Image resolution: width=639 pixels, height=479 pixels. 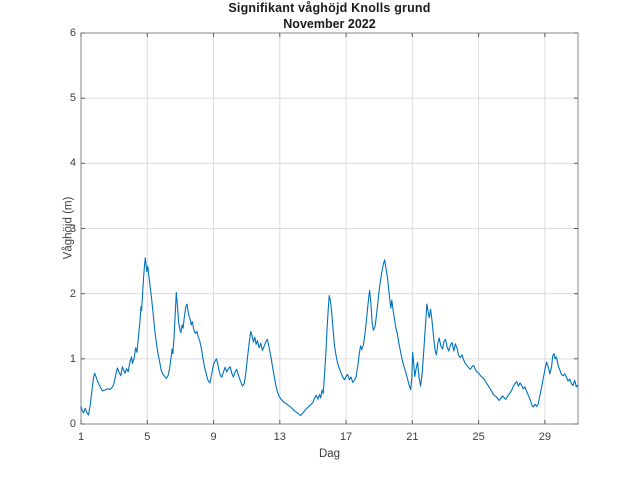 What do you see at coordinates (544, 437) in the screenshot?
I see `x-tick-label: 29` at bounding box center [544, 437].